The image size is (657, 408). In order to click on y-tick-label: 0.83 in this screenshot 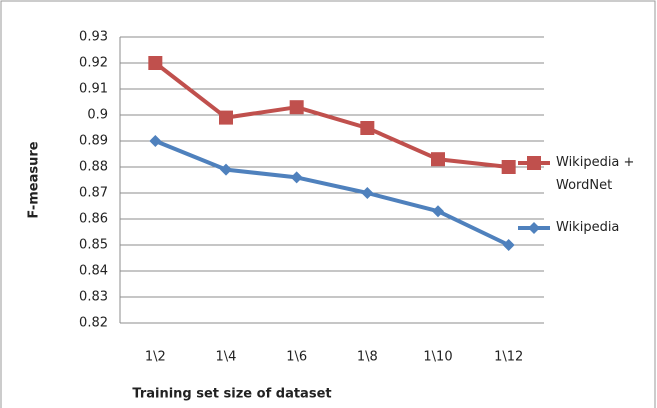, I will do `click(93, 297)`.